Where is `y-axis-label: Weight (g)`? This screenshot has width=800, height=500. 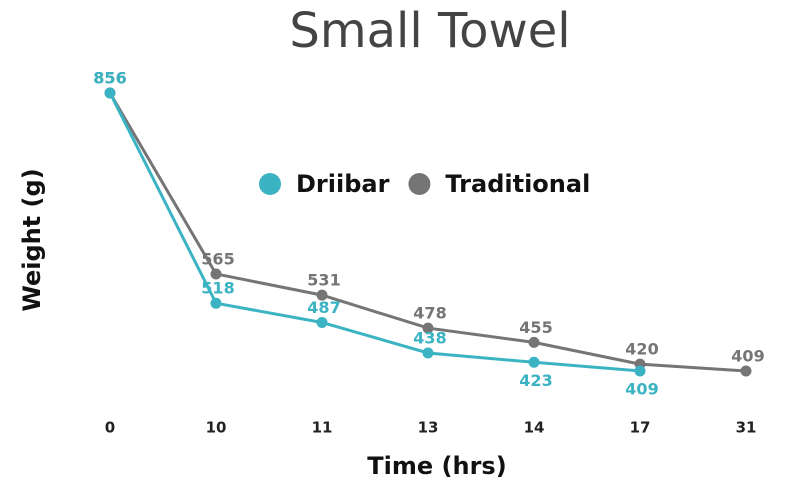
y-axis-label: Weight (g) is located at coordinates (32, 239).